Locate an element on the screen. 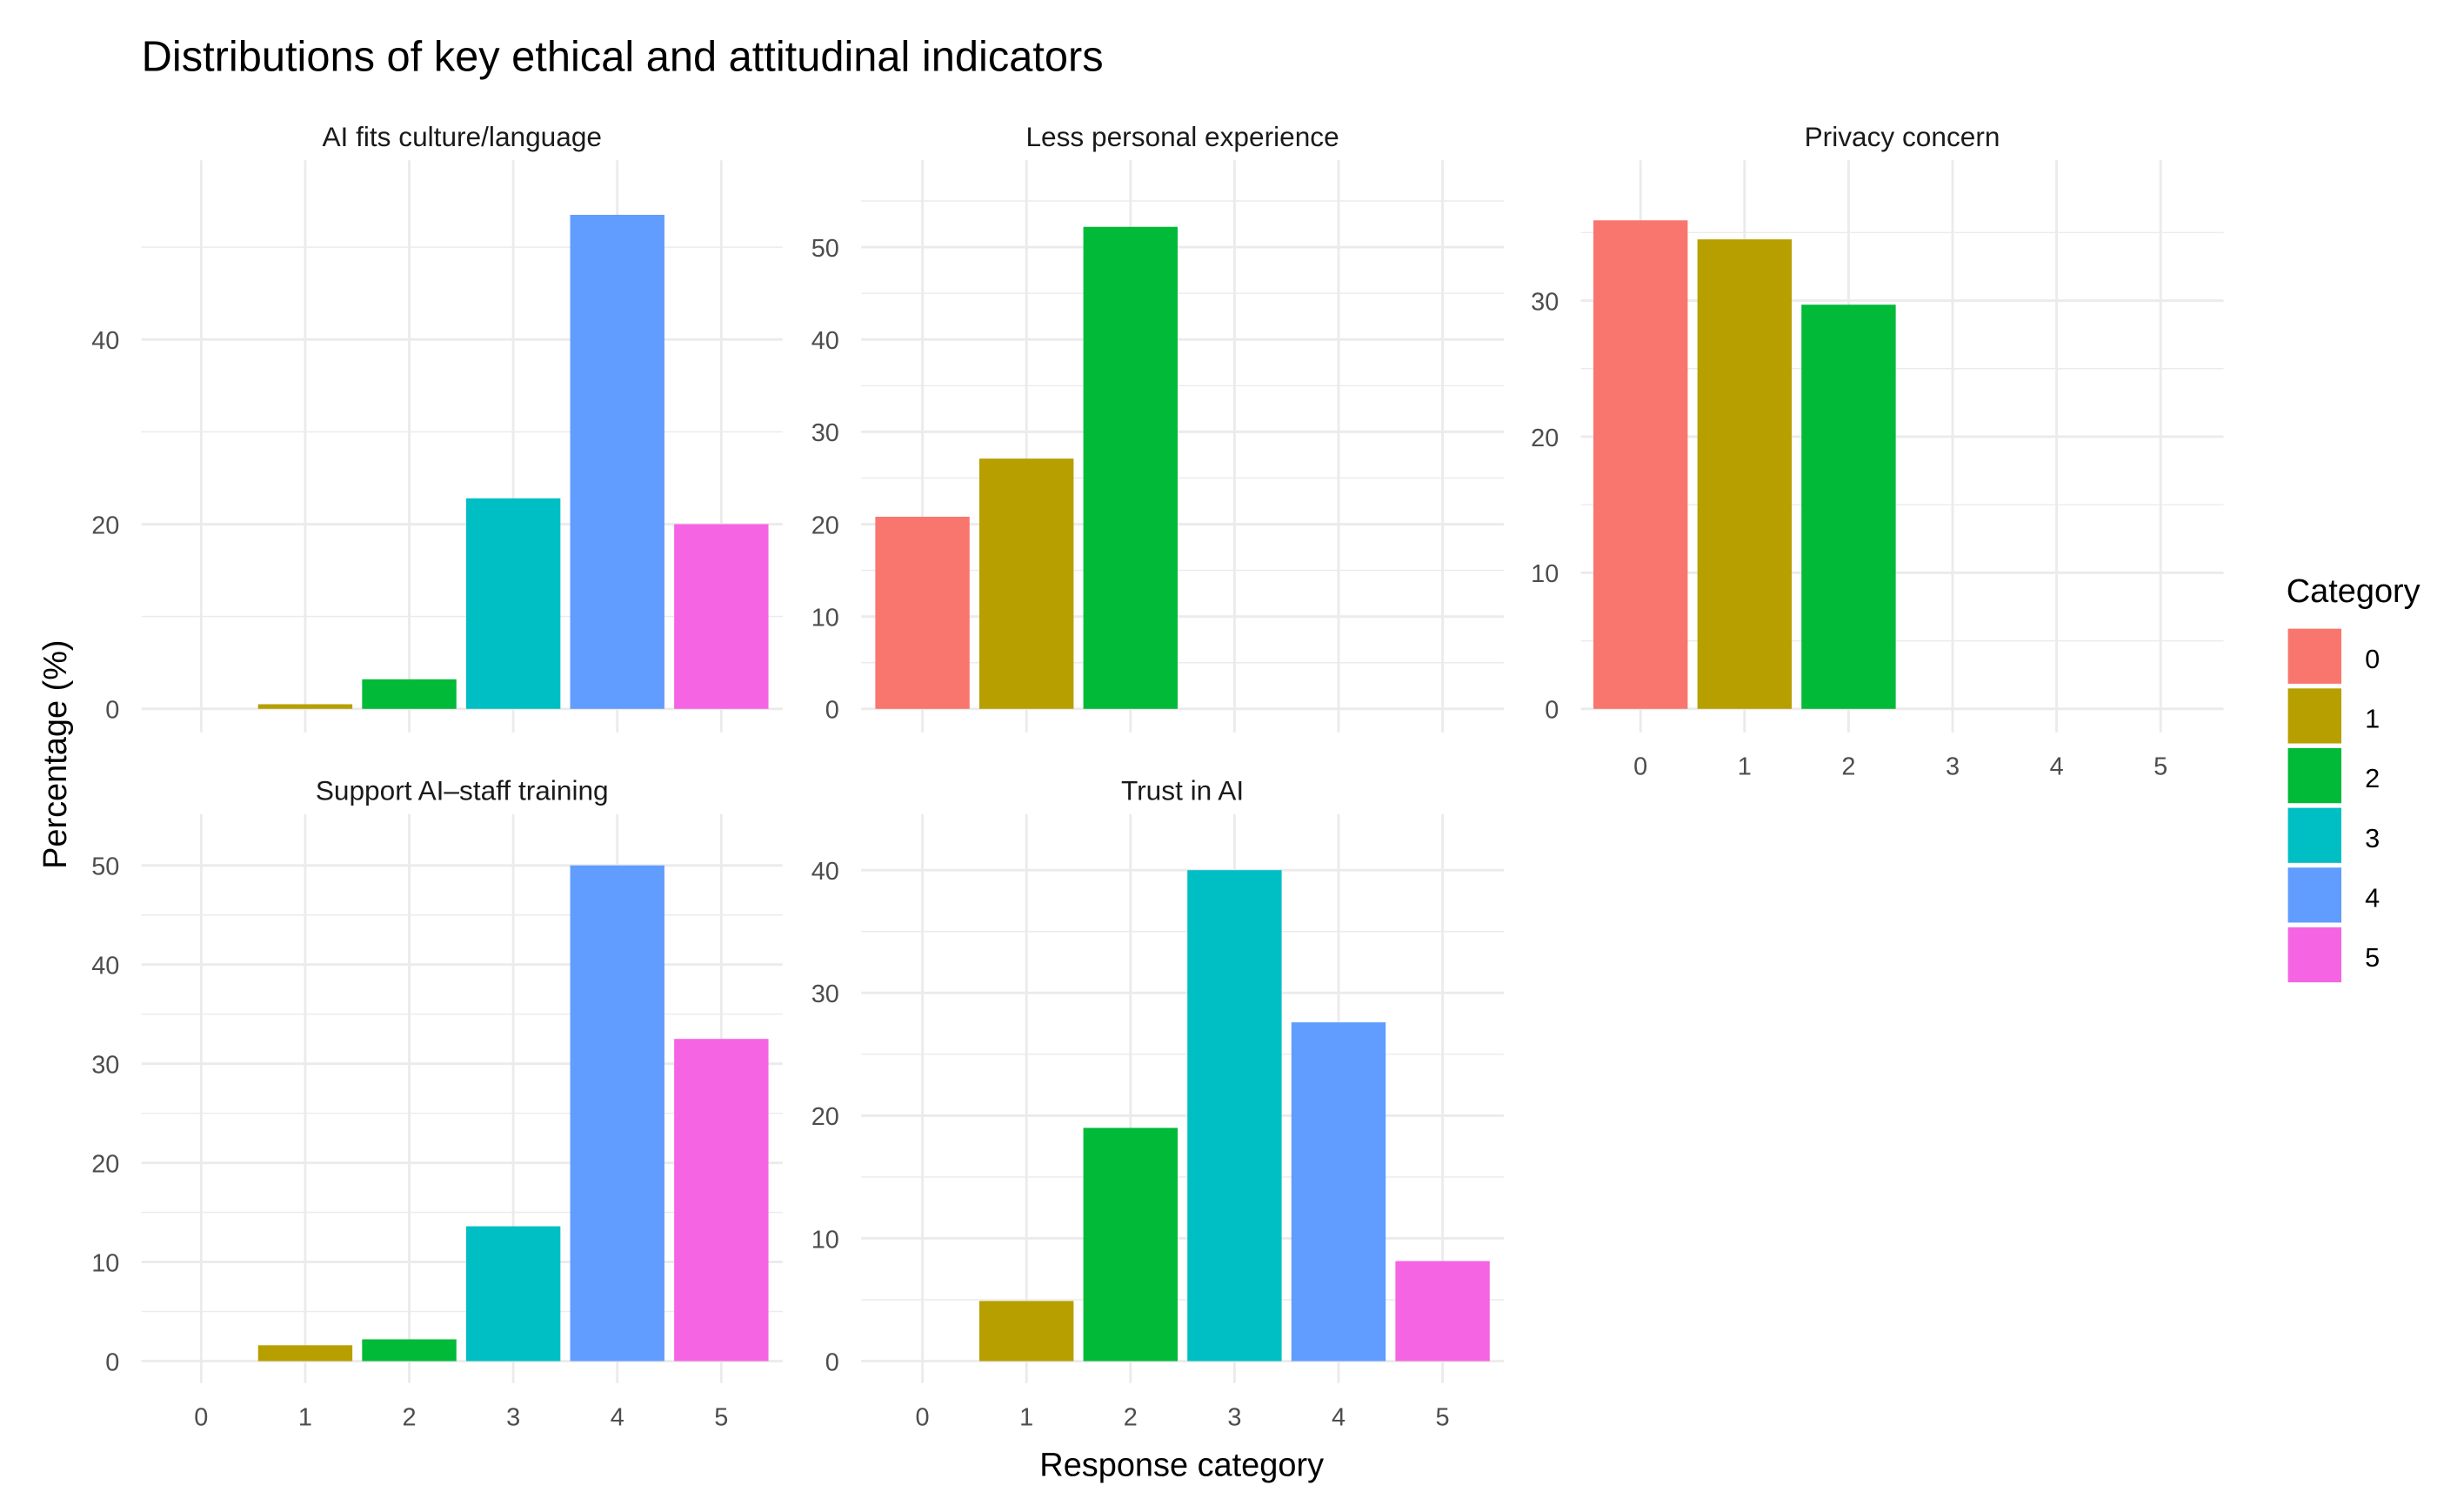 This screenshot has width=2464, height=1512. panel-2: 0 10 20 30 40 50 Less personal experience is located at coordinates (1158, 427).